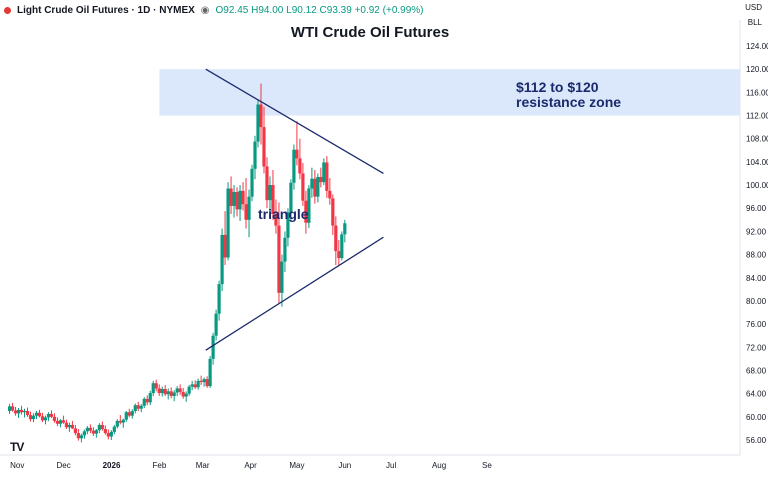  I want to click on time-tick-label: Aug, so click(439, 465).